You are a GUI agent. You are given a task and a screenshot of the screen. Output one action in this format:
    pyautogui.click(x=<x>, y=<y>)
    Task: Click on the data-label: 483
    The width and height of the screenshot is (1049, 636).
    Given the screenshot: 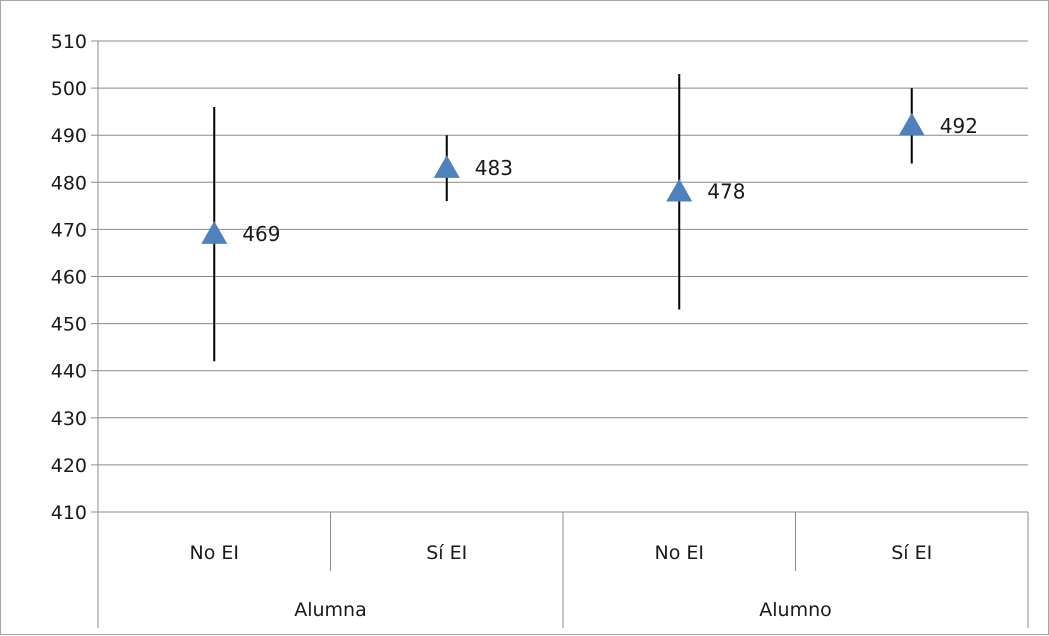 What is the action you would take?
    pyautogui.click(x=494, y=168)
    